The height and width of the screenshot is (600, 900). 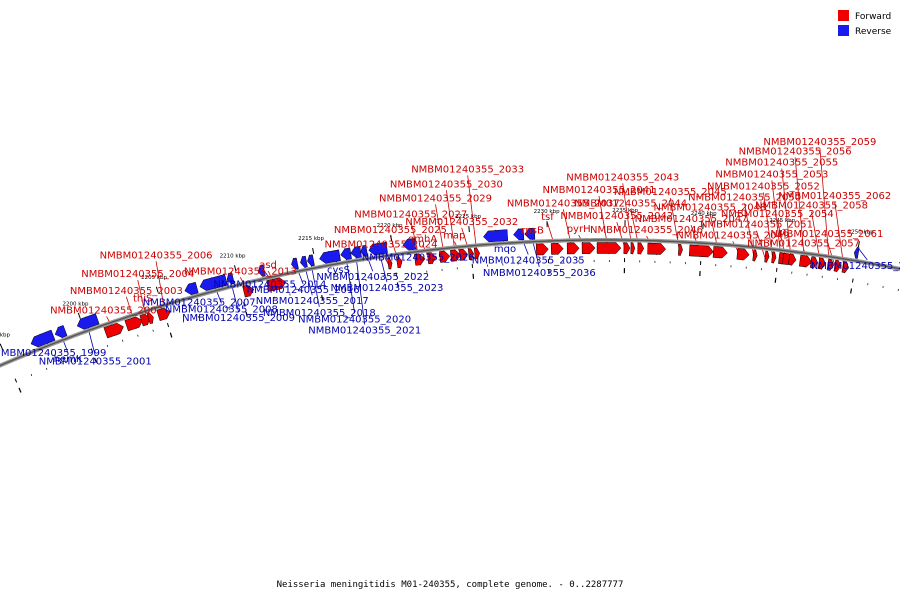 What do you see at coordinates (616, 216) in the screenshot?
I see `gene-label: NMBM01240355_2042` at bounding box center [616, 216].